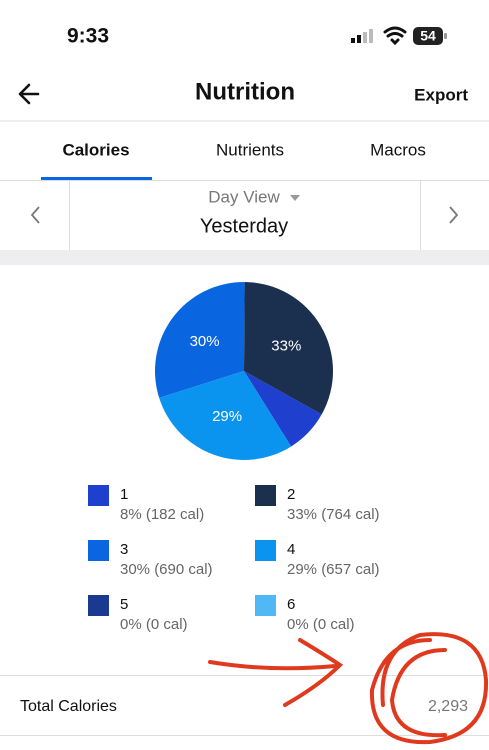  I want to click on legend-detail: 30% (690 cal), so click(166, 569).